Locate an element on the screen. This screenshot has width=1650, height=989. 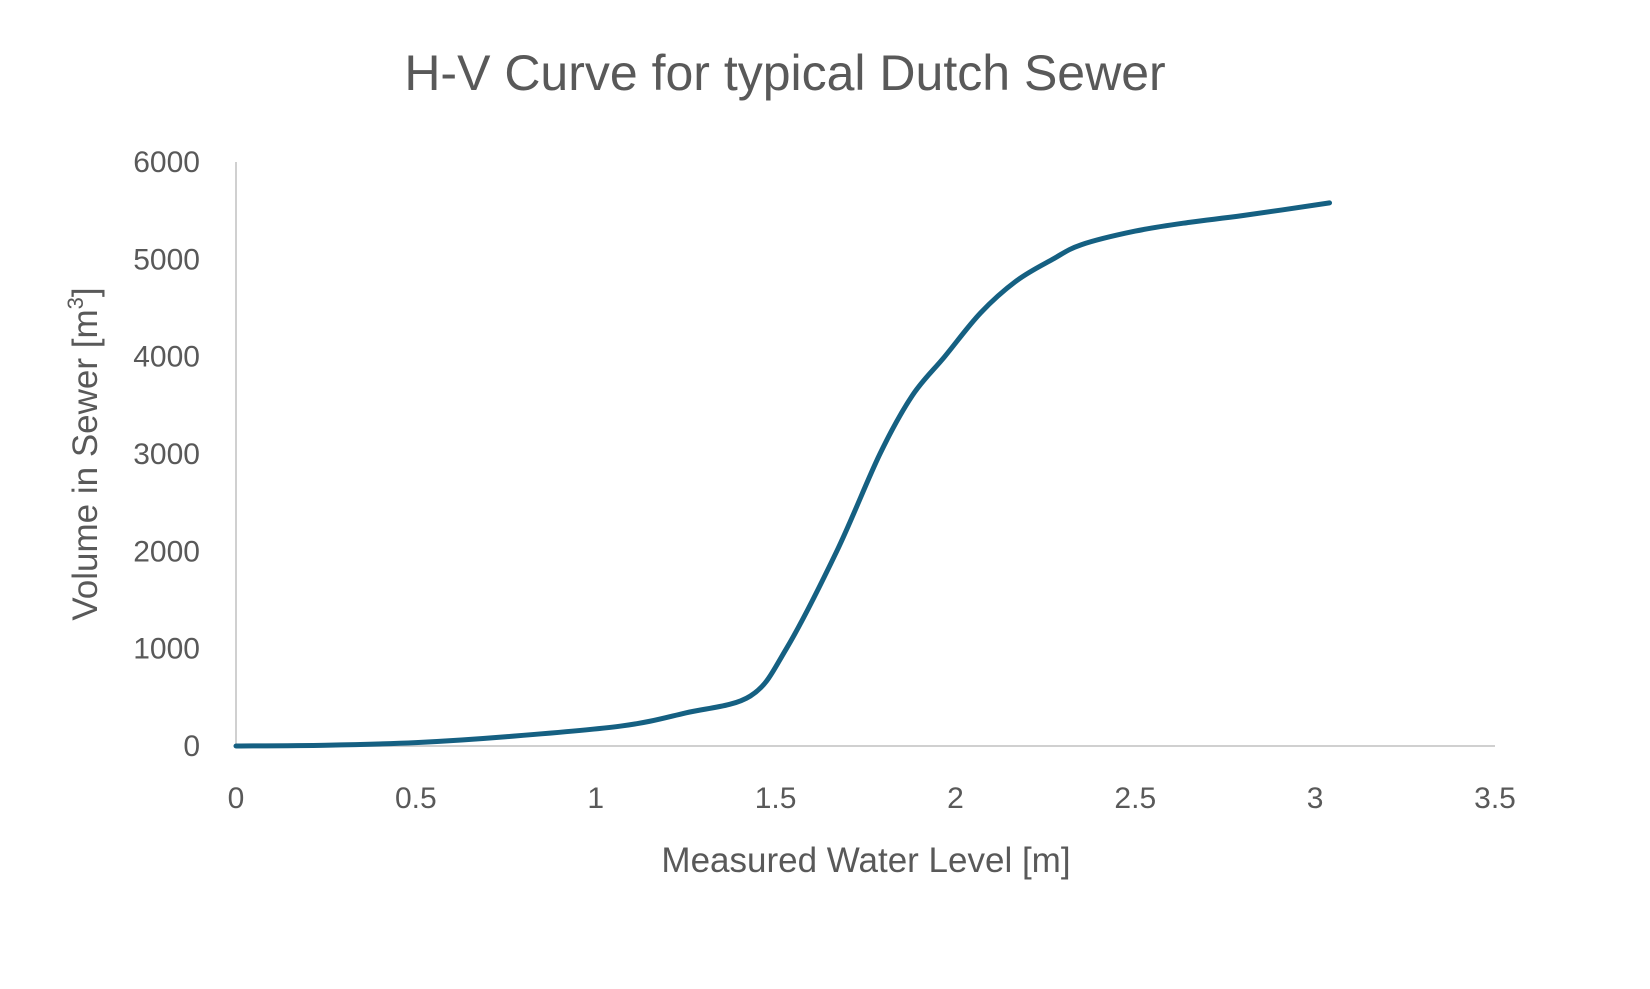
y-axis-label-end: ] is located at coordinates (85, 292).